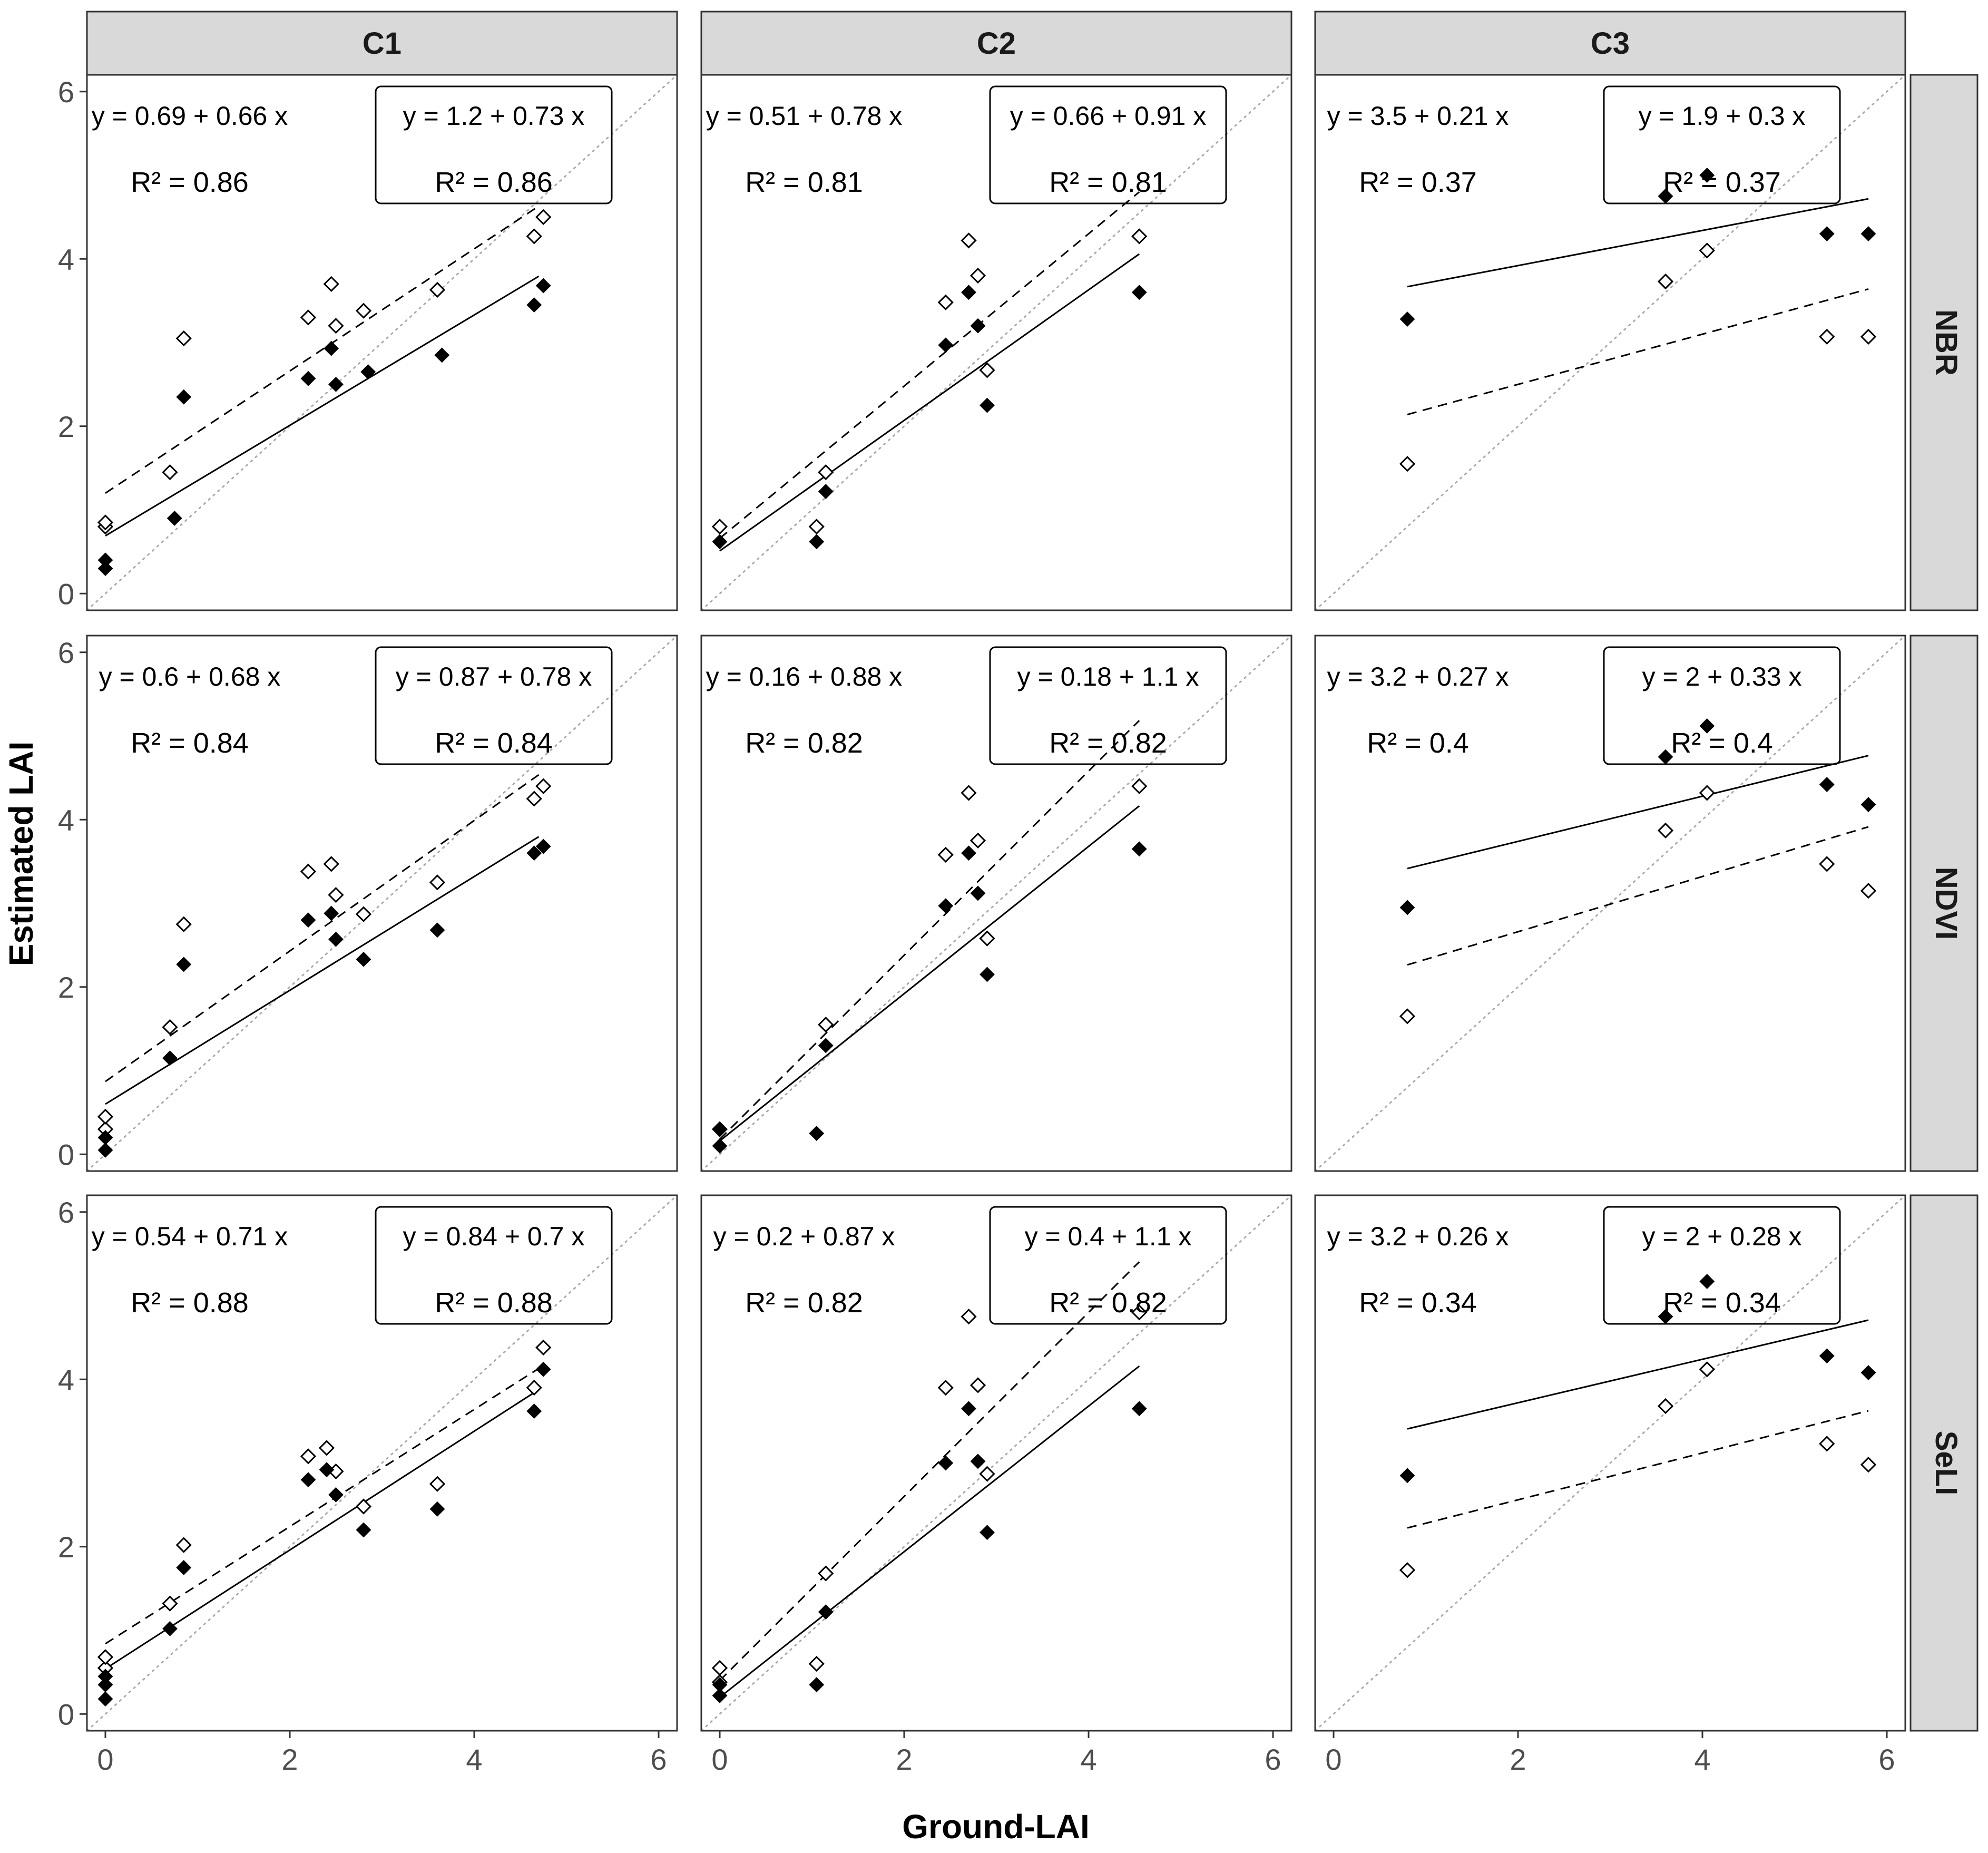 The width and height of the screenshot is (1988, 1853). Describe the element at coordinates (494, 116) in the screenshot. I see `open-equation: y = 1.2 + 0.73 x` at that location.